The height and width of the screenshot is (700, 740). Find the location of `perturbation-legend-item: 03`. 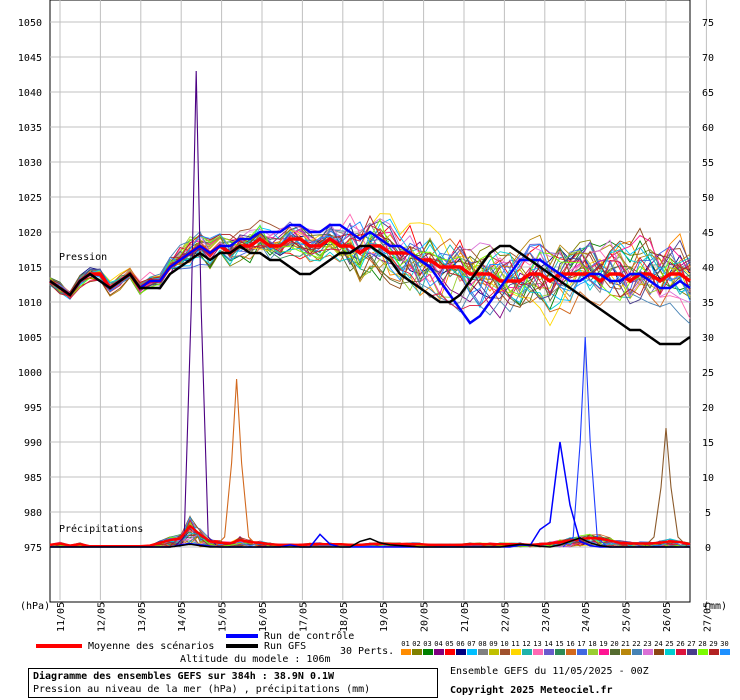

perturbation-legend-item: 03 is located at coordinates (427, 647).